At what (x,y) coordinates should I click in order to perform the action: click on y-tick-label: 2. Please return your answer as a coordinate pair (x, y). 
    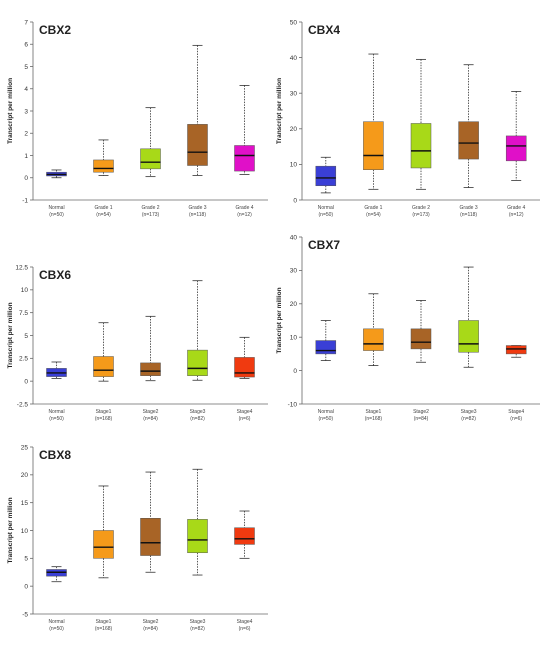
    Looking at the image, I should click on (26, 134).